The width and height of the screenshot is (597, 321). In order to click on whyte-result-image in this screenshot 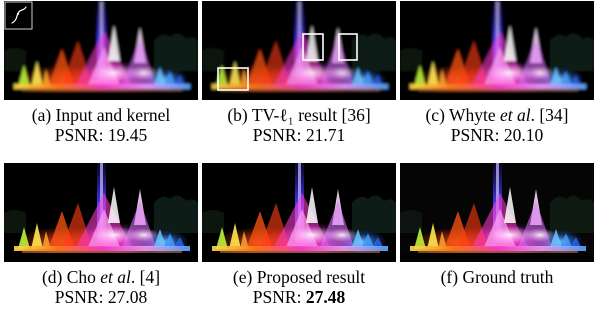, I will do `click(497, 50)`.